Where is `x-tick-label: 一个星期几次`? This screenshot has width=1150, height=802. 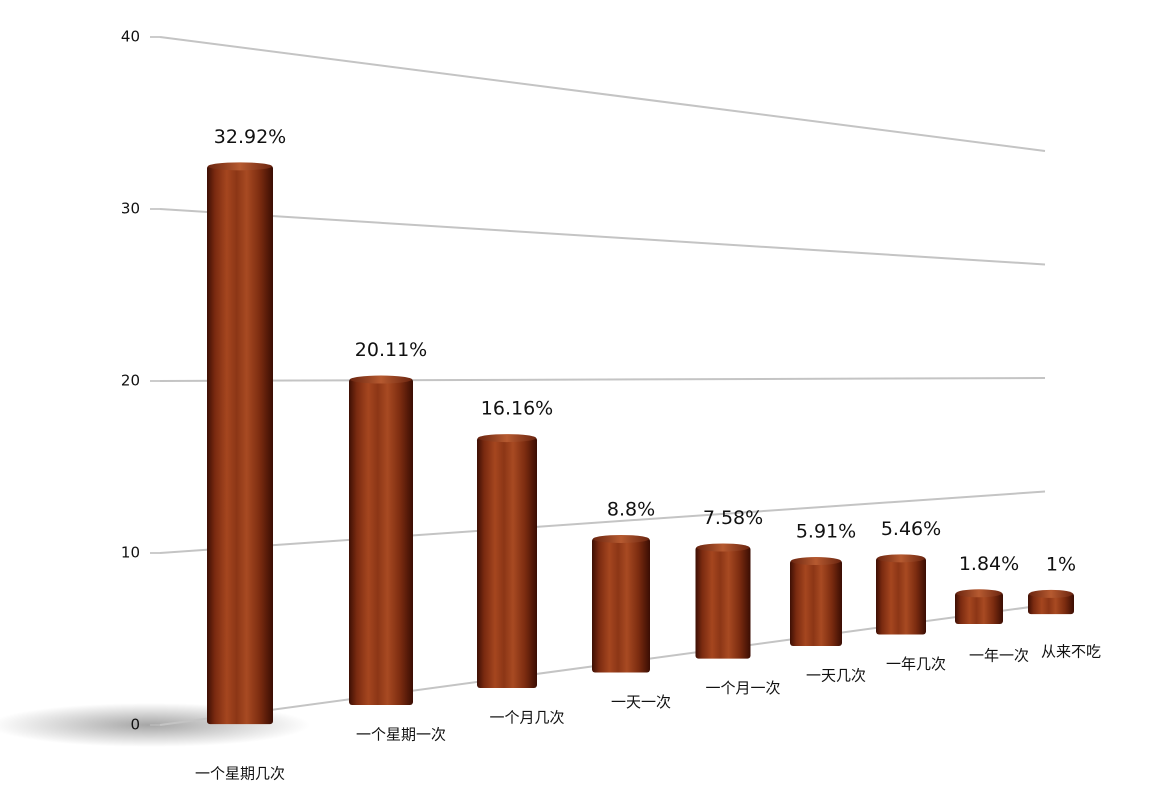 x-tick-label: 一个星期几次 is located at coordinates (240, 774).